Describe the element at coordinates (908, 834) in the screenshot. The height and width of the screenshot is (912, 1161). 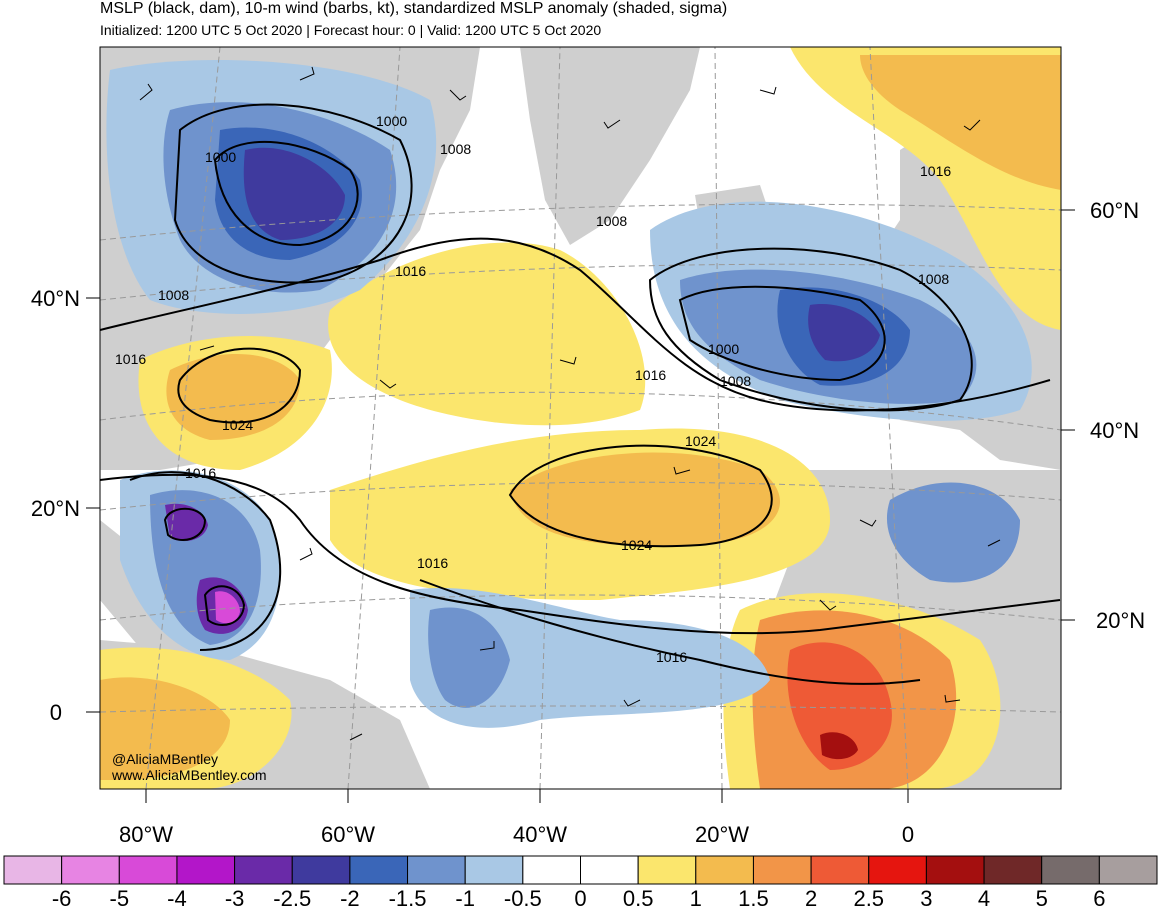
I see `lon-label: 0` at that location.